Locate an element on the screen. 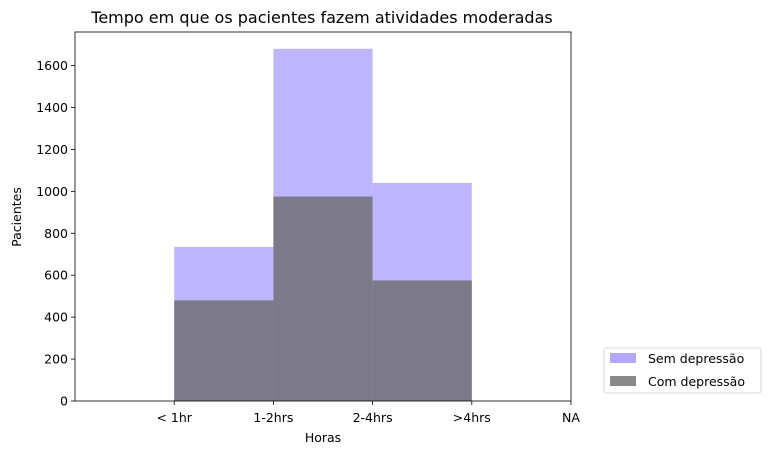 The image size is (771, 455). y-axis: 0 200 400 600 800 1000 1200 1400 1600 is located at coordinates (55, 233).